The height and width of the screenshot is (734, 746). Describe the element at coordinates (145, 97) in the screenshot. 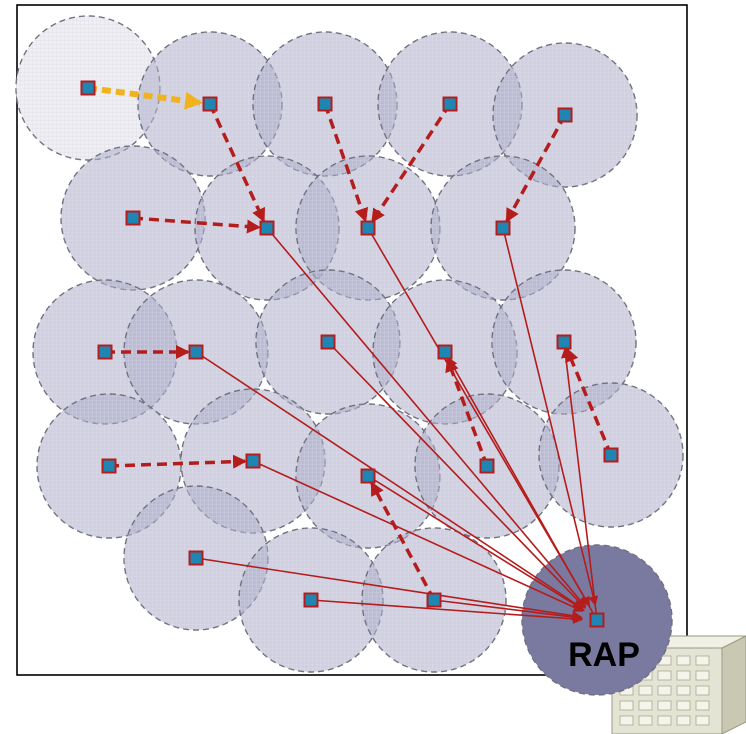

I see `pending-link` at that location.